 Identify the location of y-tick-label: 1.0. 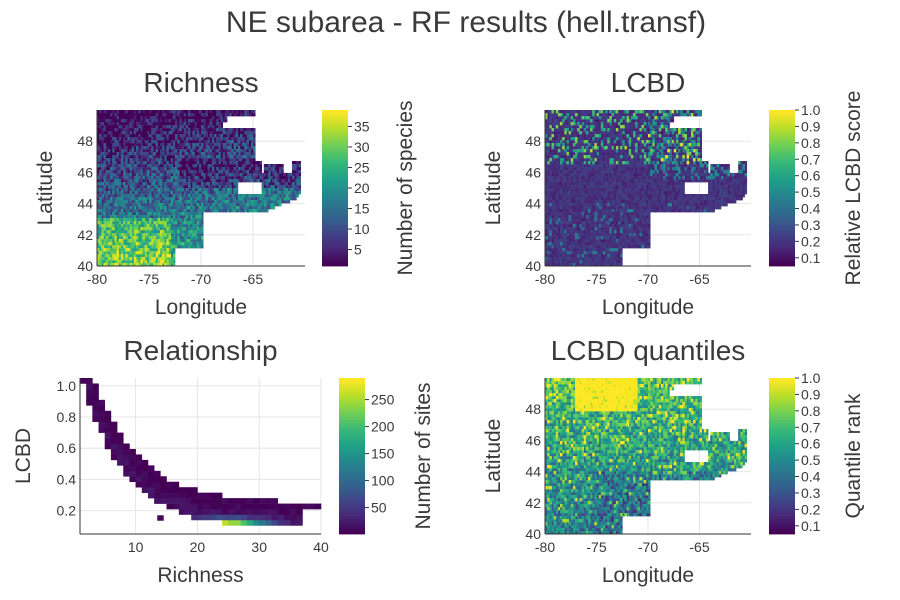
(67, 386).